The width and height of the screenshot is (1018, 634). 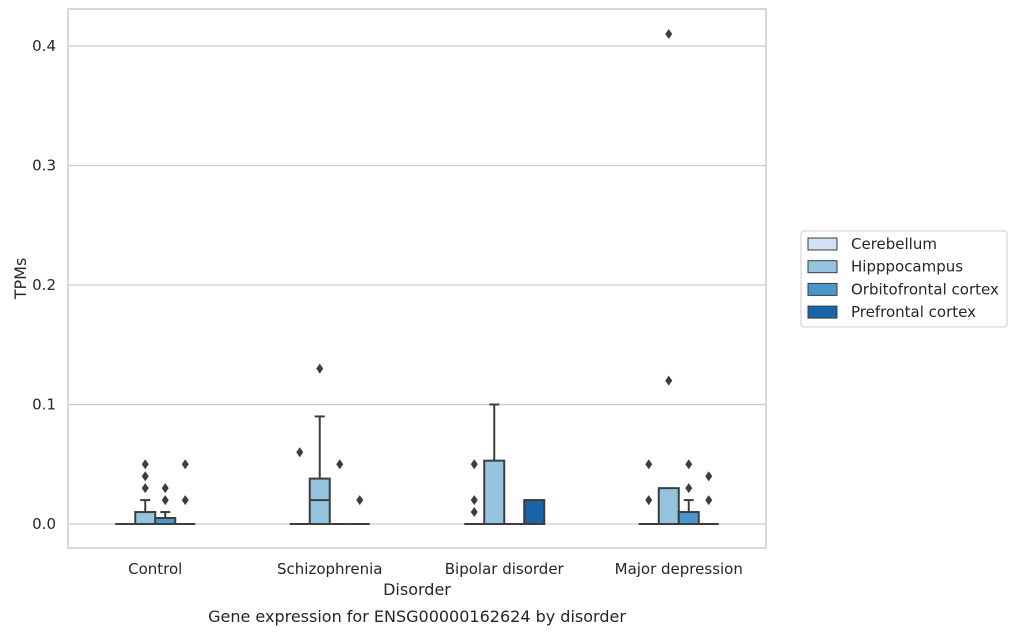 I want to click on y-tick-label: 0.2, so click(x=44, y=285).